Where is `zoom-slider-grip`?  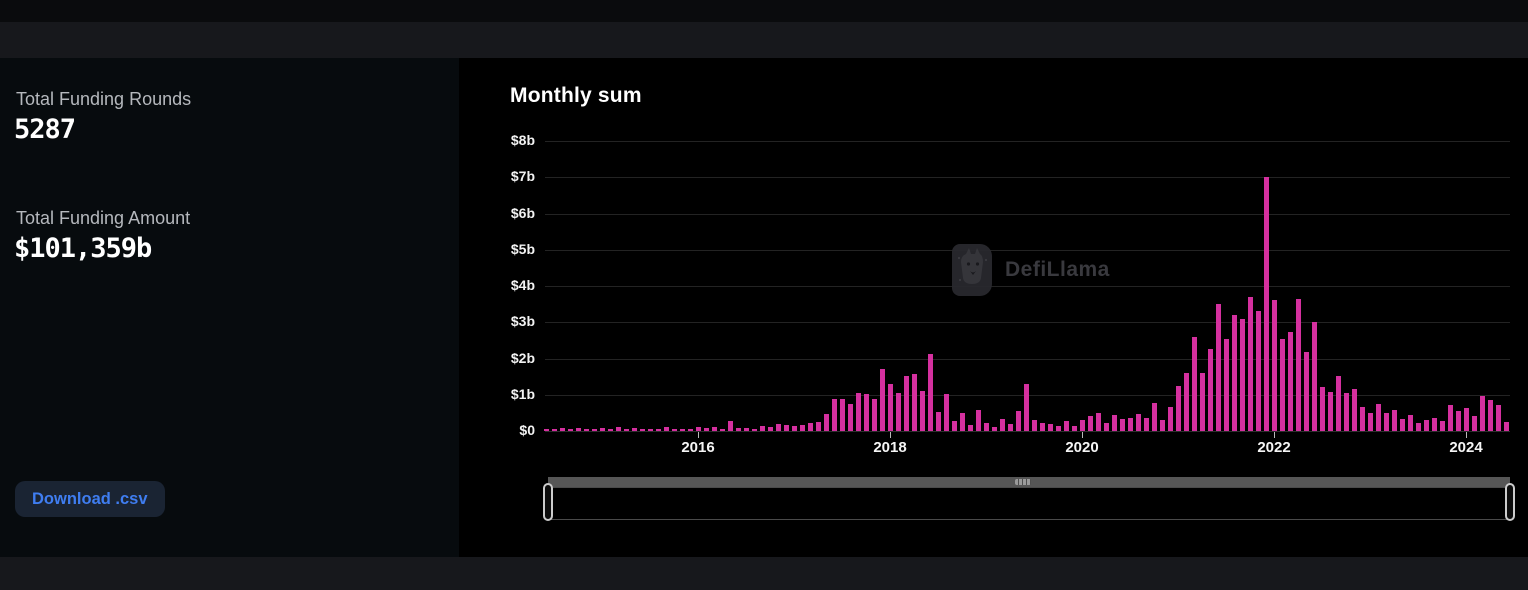 zoom-slider-grip is located at coordinates (1023, 482).